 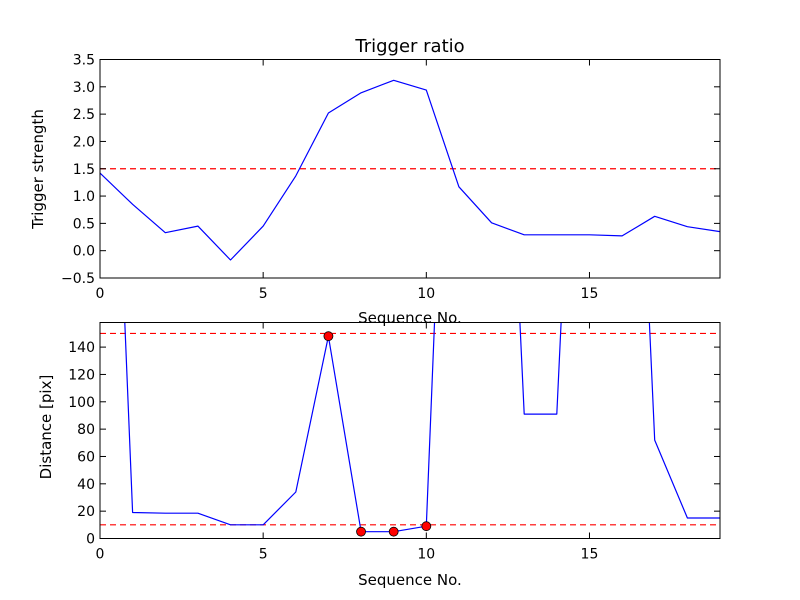 What do you see at coordinates (81, 375) in the screenshot?
I see `y-tick-label: 120` at bounding box center [81, 375].